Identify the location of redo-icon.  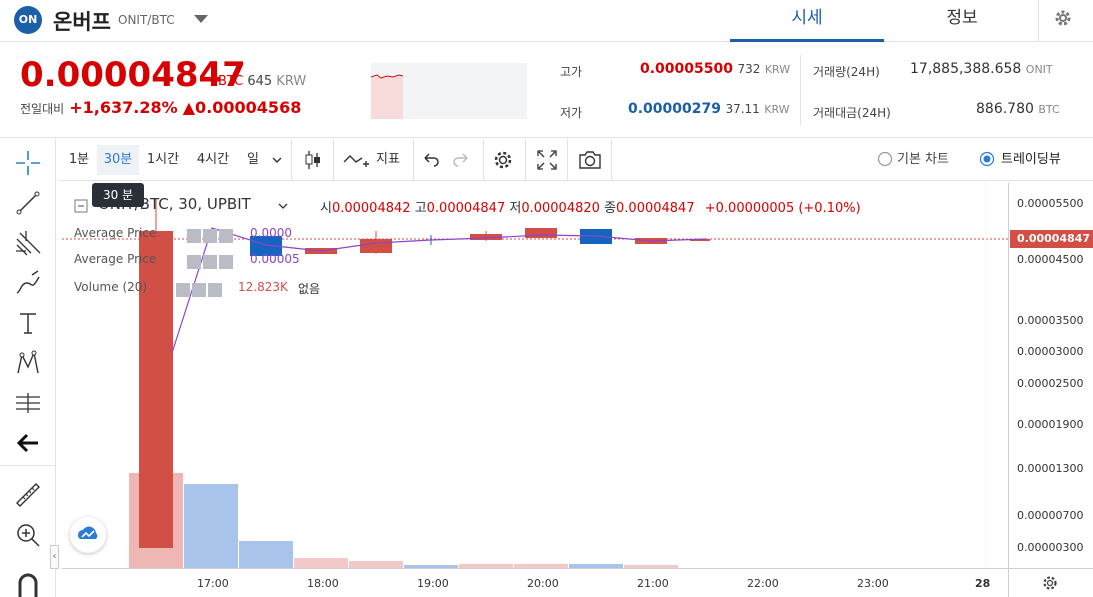
(461, 160).